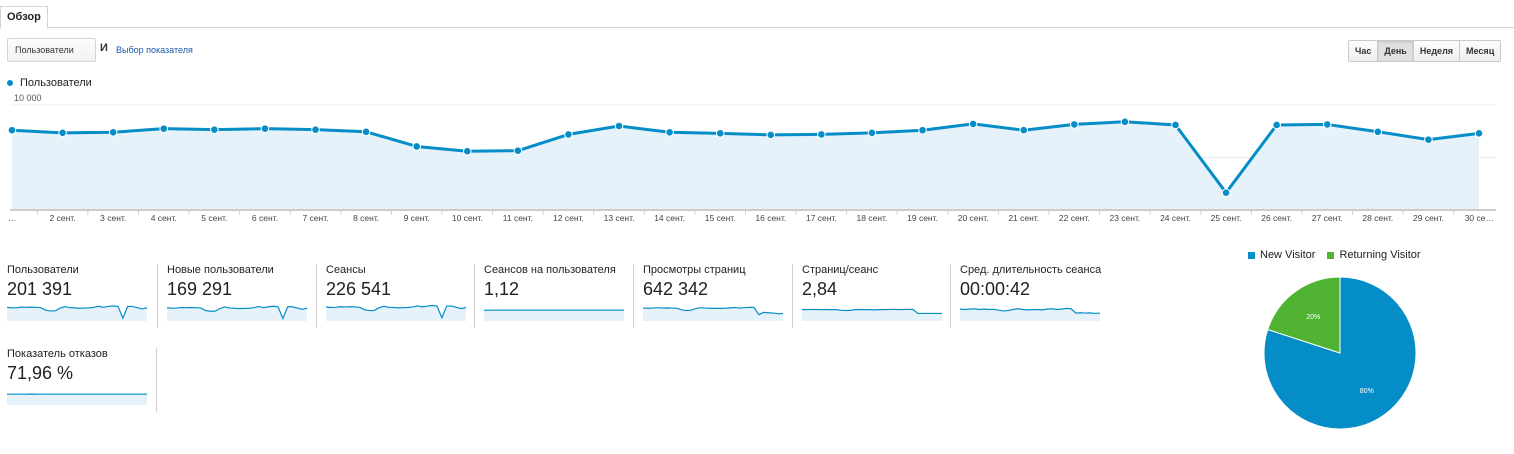 The height and width of the screenshot is (454, 1514). Describe the element at coordinates (1276, 218) in the screenshot. I see `x-tick-label: 26 сент.` at that location.